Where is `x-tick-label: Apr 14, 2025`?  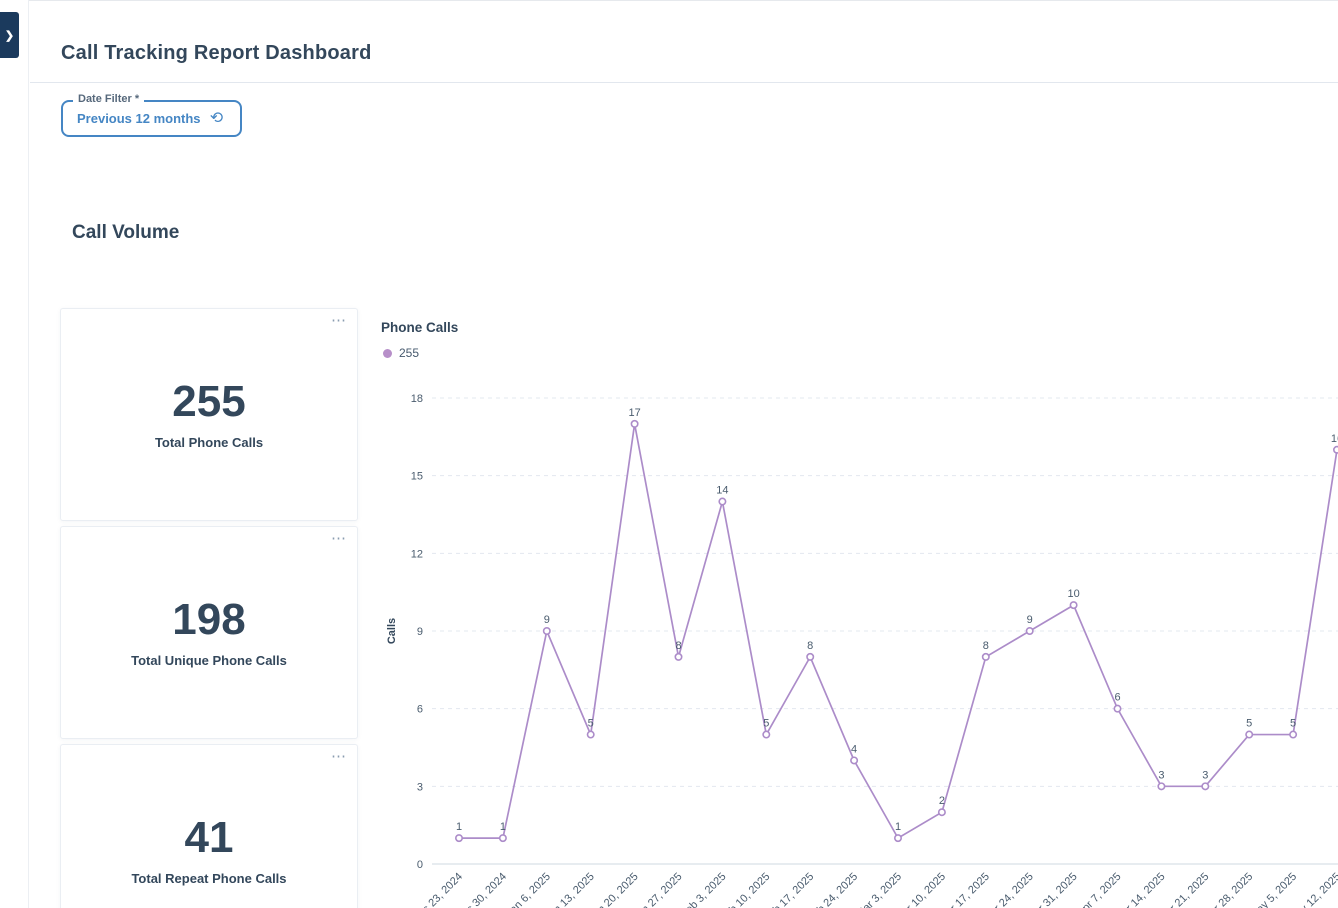
x-tick-label: Apr 14, 2025 is located at coordinates (1140, 889).